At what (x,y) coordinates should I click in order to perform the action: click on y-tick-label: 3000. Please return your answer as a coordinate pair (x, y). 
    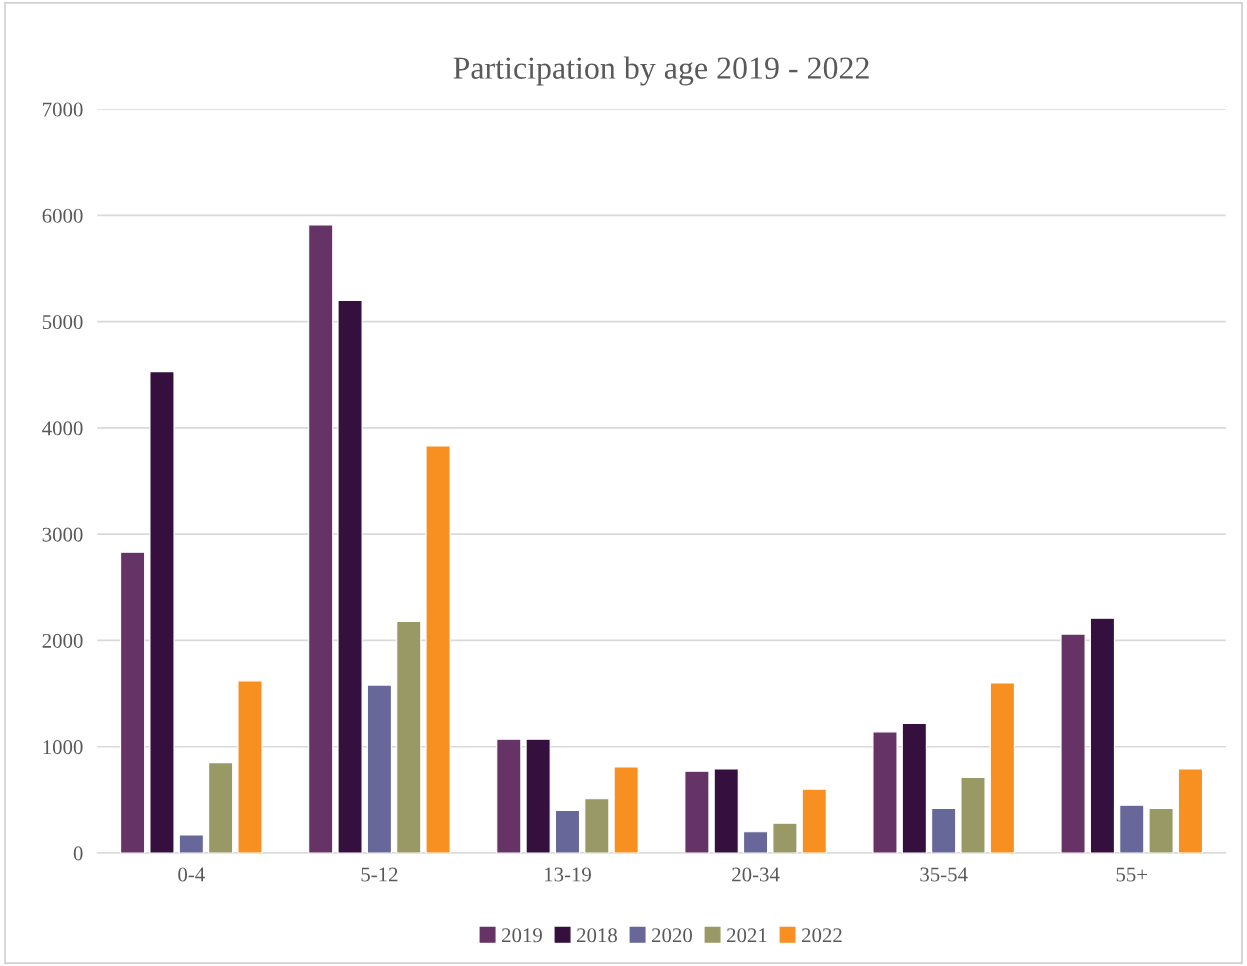
    Looking at the image, I should click on (62, 534).